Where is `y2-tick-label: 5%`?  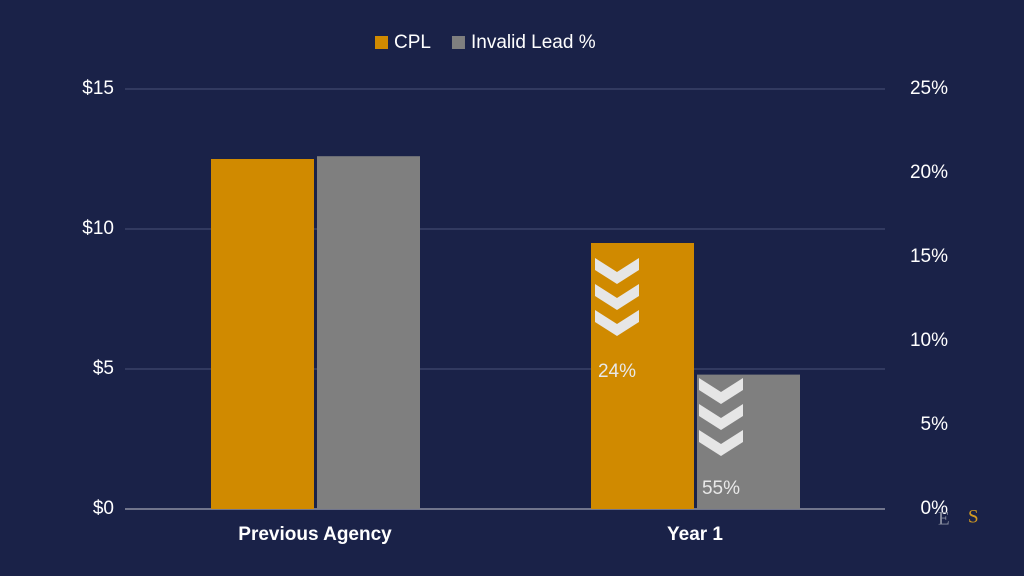 y2-tick-label: 5% is located at coordinates (935, 424).